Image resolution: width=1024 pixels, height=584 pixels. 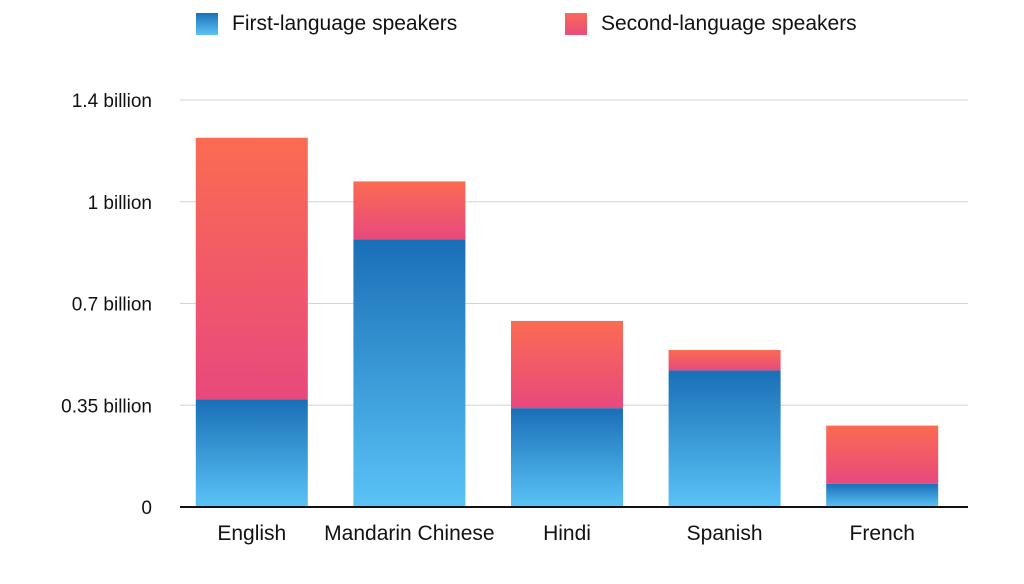 What do you see at coordinates (146, 508) in the screenshot?
I see `y-tick-label: 0` at bounding box center [146, 508].